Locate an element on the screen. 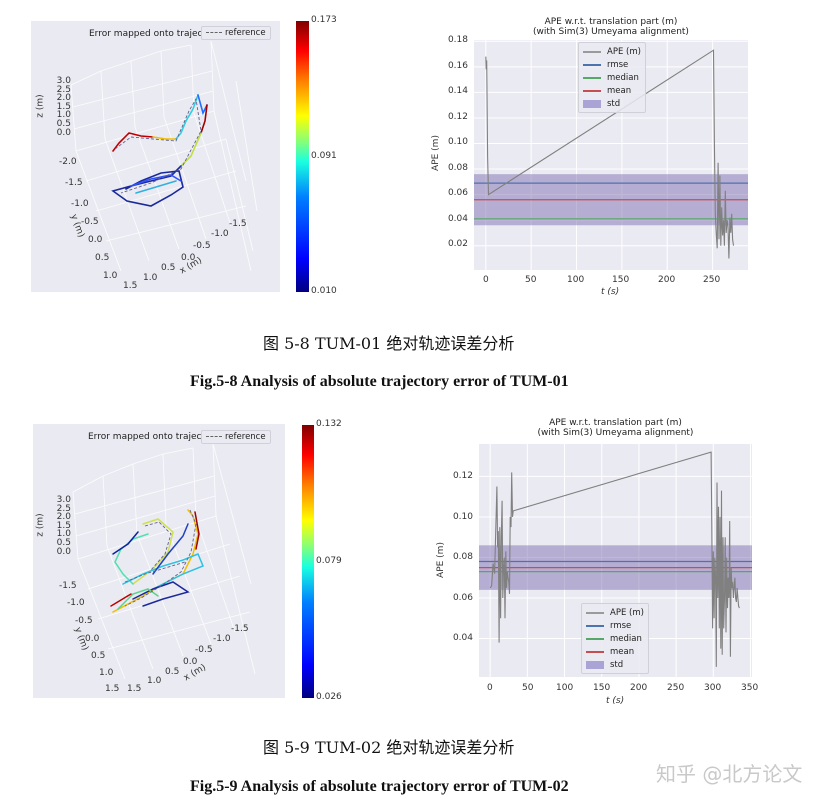 Image resolution: width=830 pixels, height=804 pixels. figure-caption-chinese: 图 5-9 TUM-02 绝对轨迹误差分析 is located at coordinates (389, 747).